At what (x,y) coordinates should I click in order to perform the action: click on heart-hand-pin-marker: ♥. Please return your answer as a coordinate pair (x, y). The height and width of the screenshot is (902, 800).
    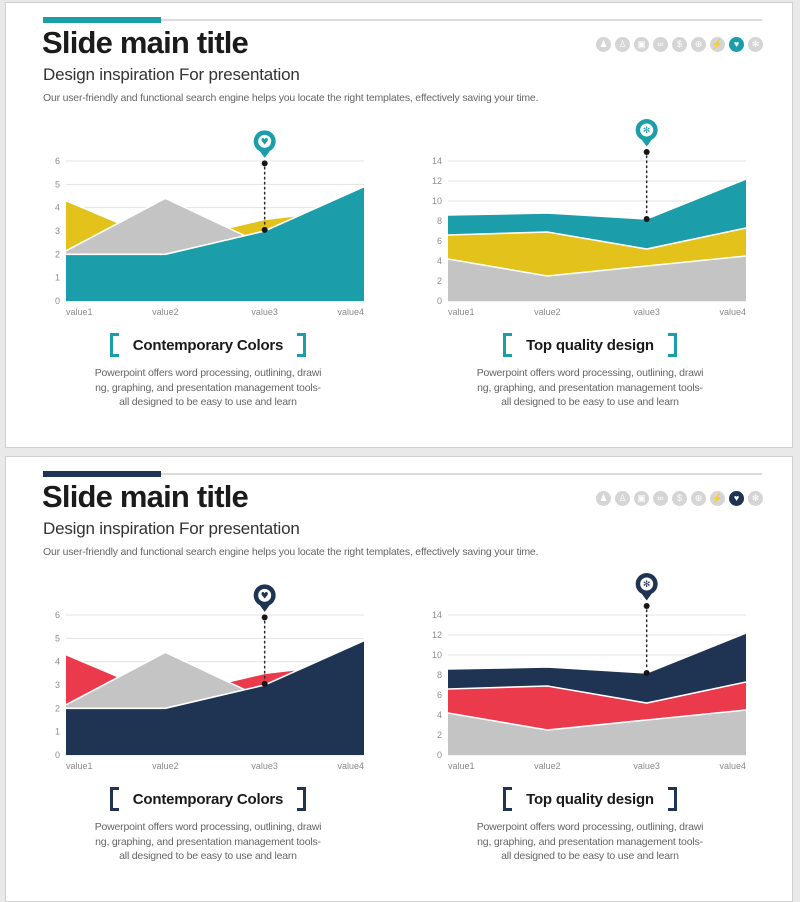
    Looking at the image, I should click on (264, 144).